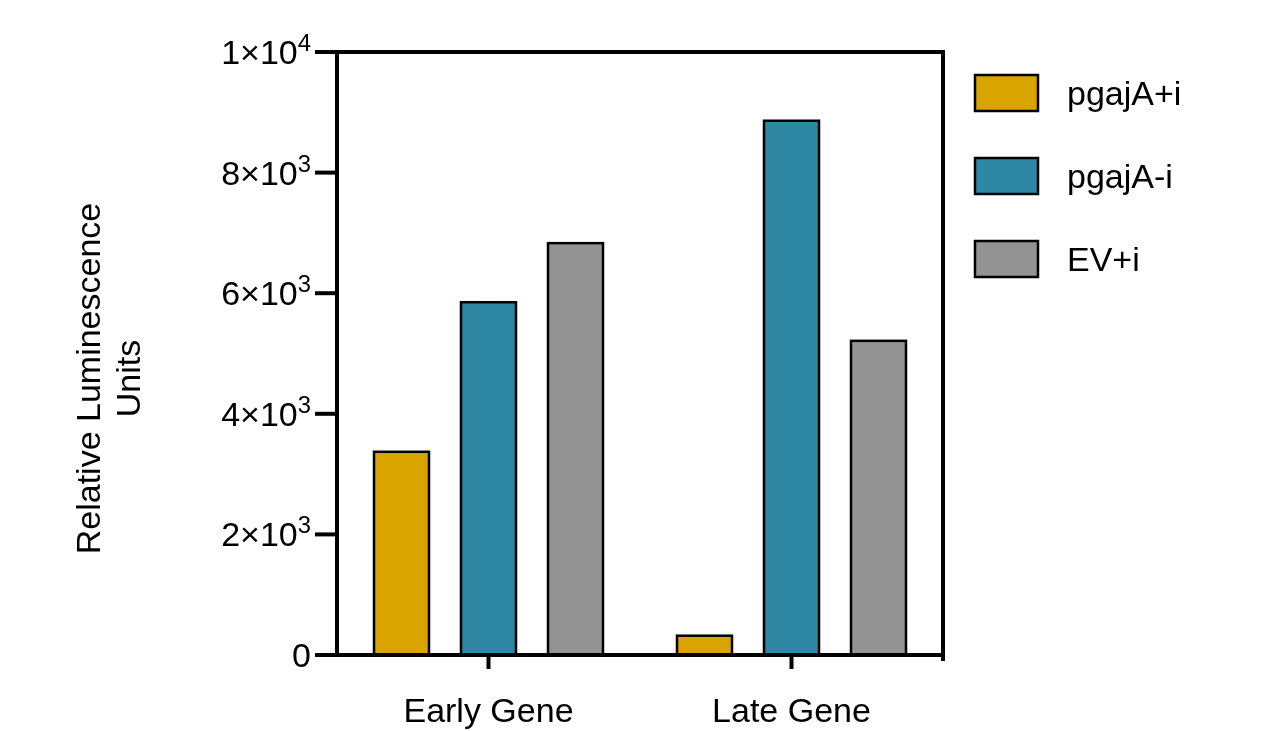 The width and height of the screenshot is (1281, 731). What do you see at coordinates (488, 710) in the screenshot?
I see `x-tick-label: Early Gene` at bounding box center [488, 710].